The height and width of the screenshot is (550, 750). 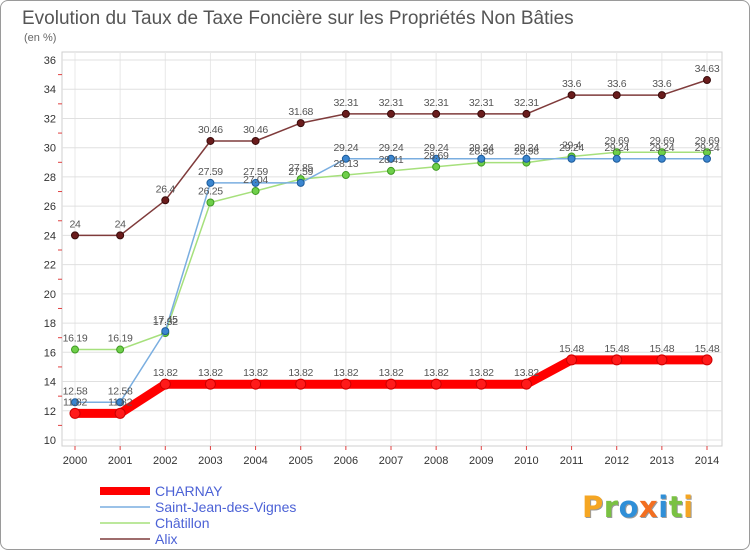 What do you see at coordinates (182, 523) in the screenshot?
I see `legend-label: Châtillon` at bounding box center [182, 523].